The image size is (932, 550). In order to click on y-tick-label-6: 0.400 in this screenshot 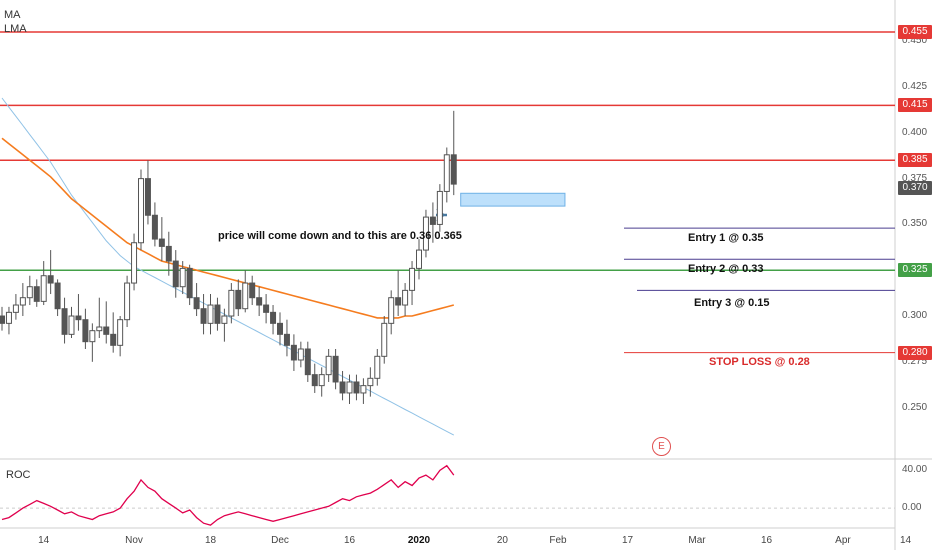, I will do `click(915, 132)`.